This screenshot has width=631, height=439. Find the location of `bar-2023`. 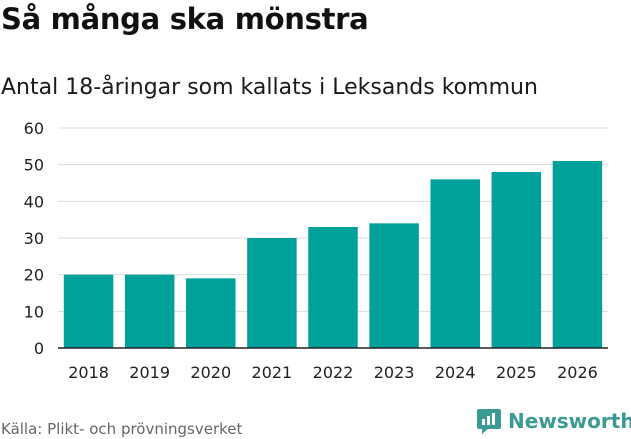

bar-2023 is located at coordinates (394, 285).